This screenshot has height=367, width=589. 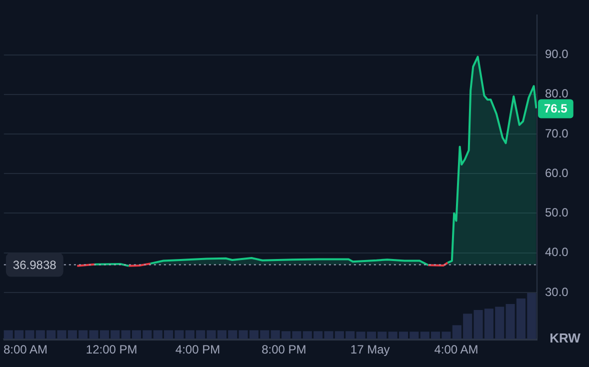 I want to click on data-label: 76.5, so click(x=556, y=109).